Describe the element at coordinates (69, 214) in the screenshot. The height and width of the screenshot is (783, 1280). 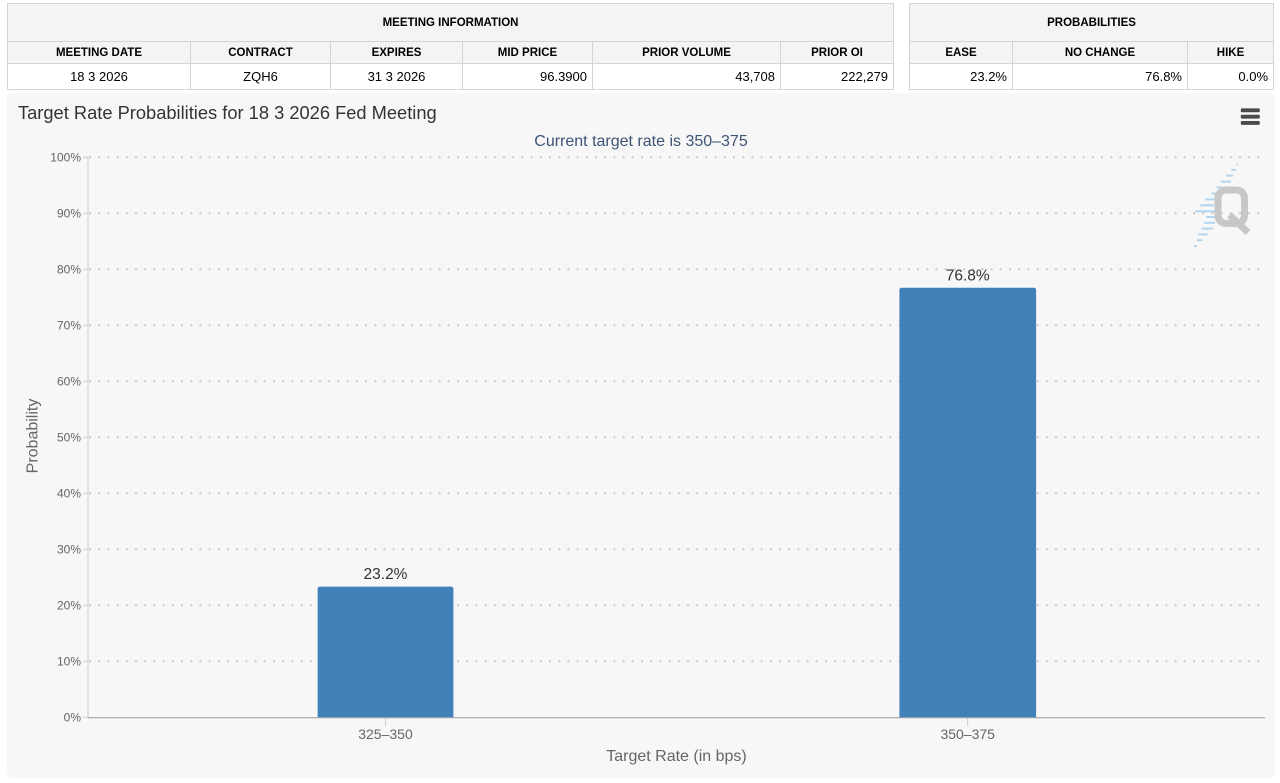
I see `svg-text: 90%` at that location.